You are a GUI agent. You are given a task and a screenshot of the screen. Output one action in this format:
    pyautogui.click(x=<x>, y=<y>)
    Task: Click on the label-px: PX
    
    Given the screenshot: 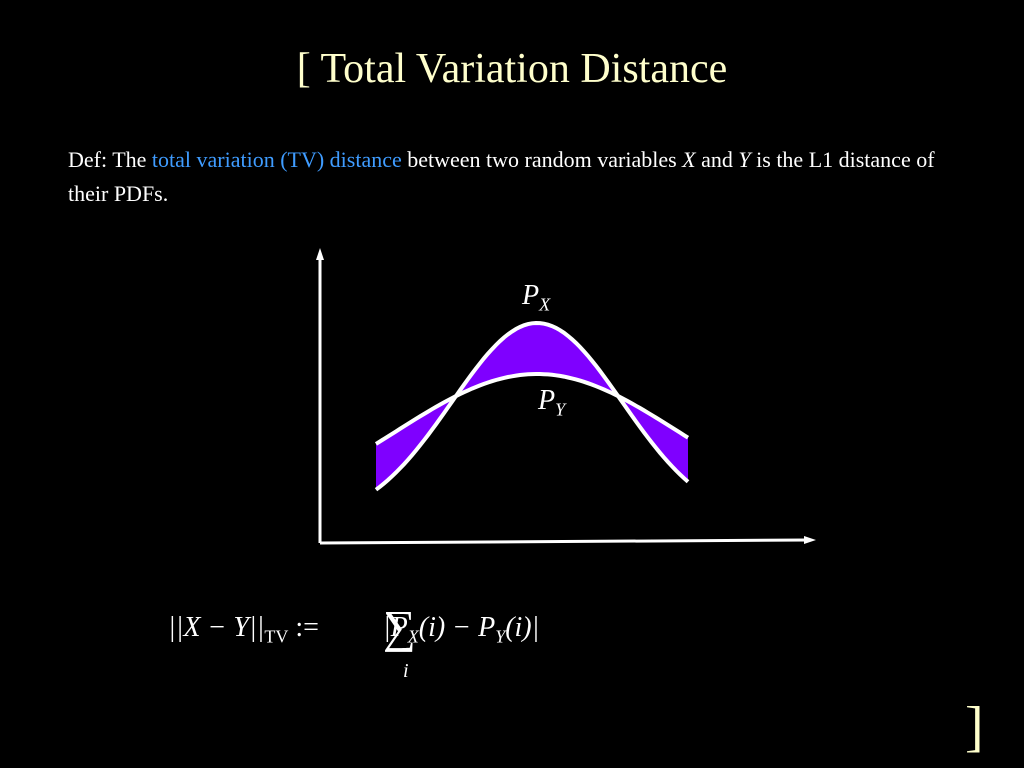 What is the action you would take?
    pyautogui.click(x=536, y=298)
    